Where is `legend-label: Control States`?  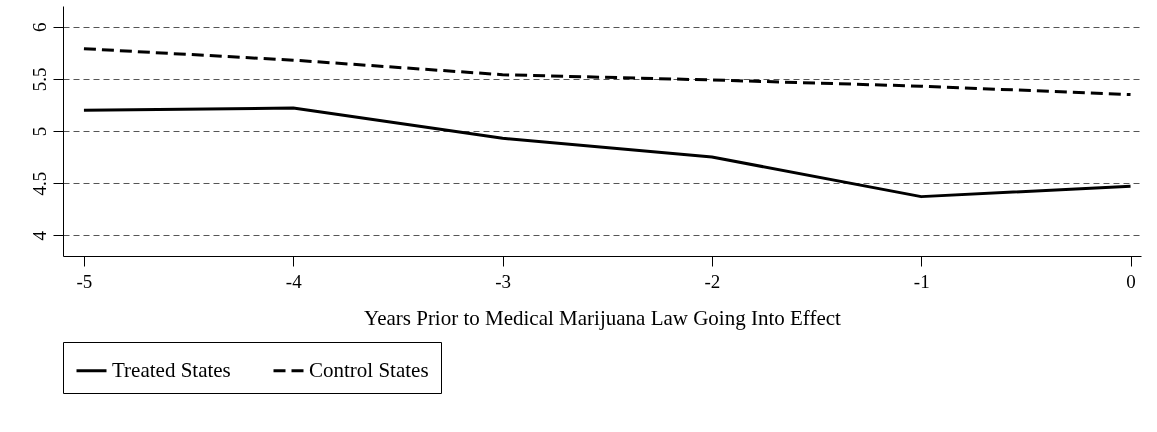
legend-label: Control States is located at coordinates (369, 369).